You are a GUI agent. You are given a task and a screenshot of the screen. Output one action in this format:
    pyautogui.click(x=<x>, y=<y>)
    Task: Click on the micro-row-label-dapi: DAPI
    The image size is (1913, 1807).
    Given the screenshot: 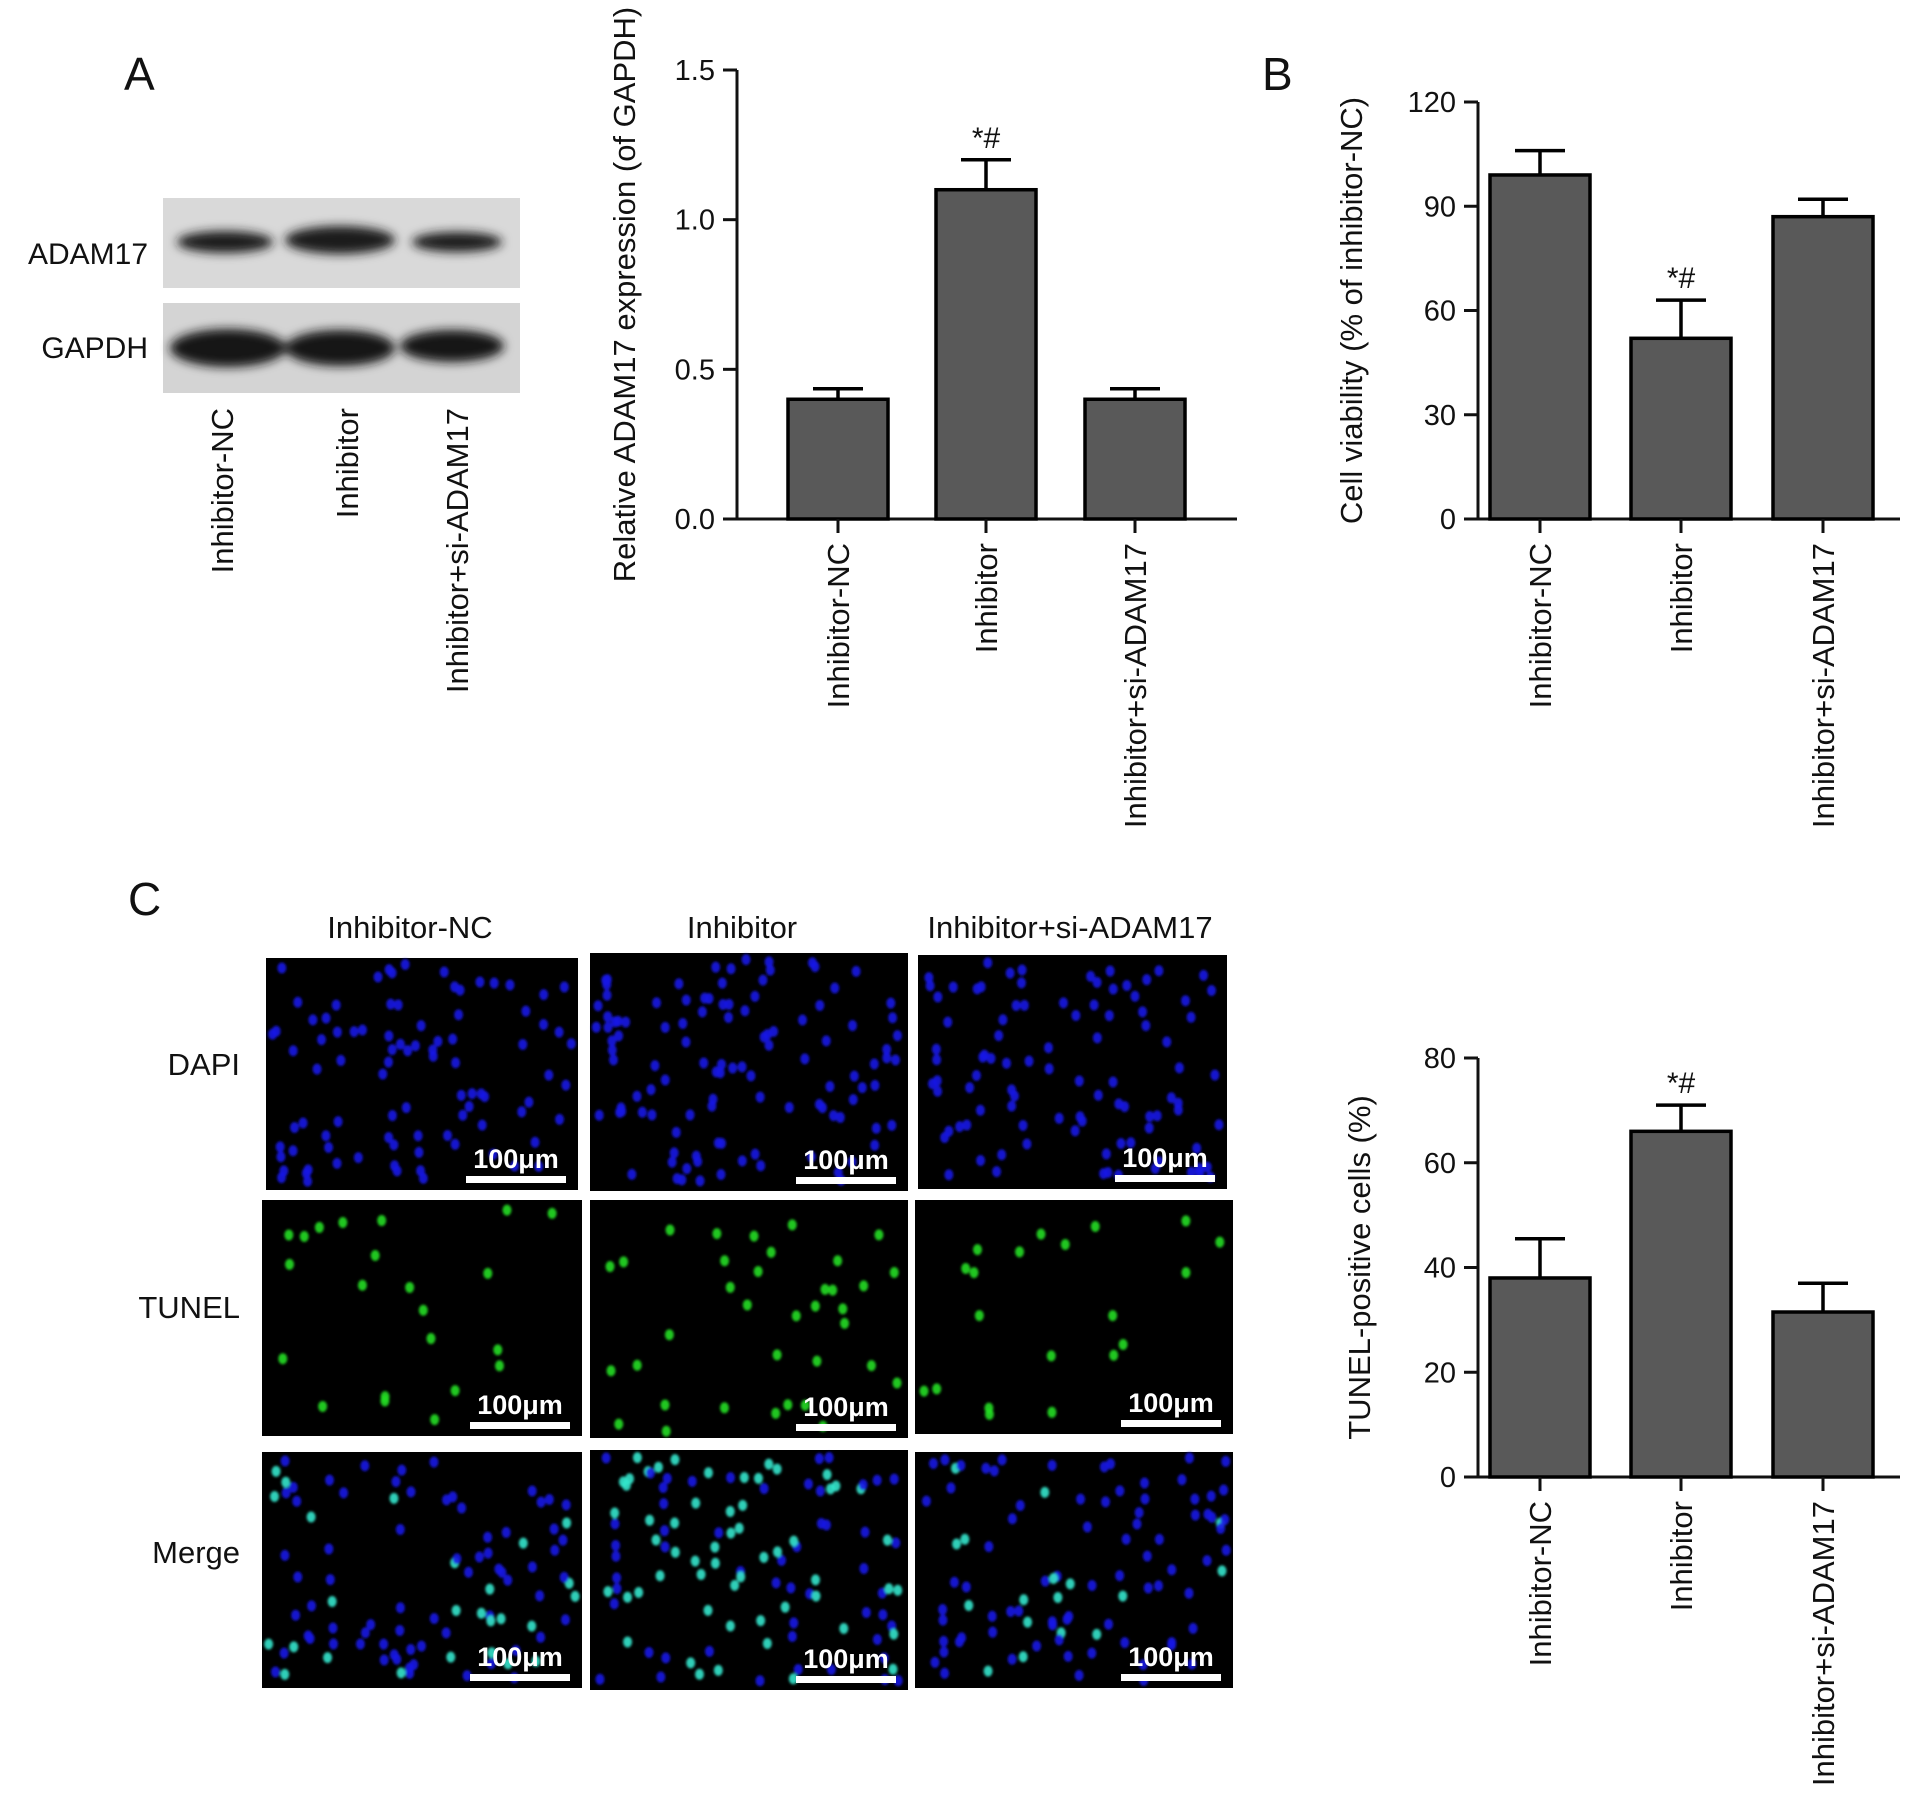 What is the action you would take?
    pyautogui.click(x=204, y=1064)
    